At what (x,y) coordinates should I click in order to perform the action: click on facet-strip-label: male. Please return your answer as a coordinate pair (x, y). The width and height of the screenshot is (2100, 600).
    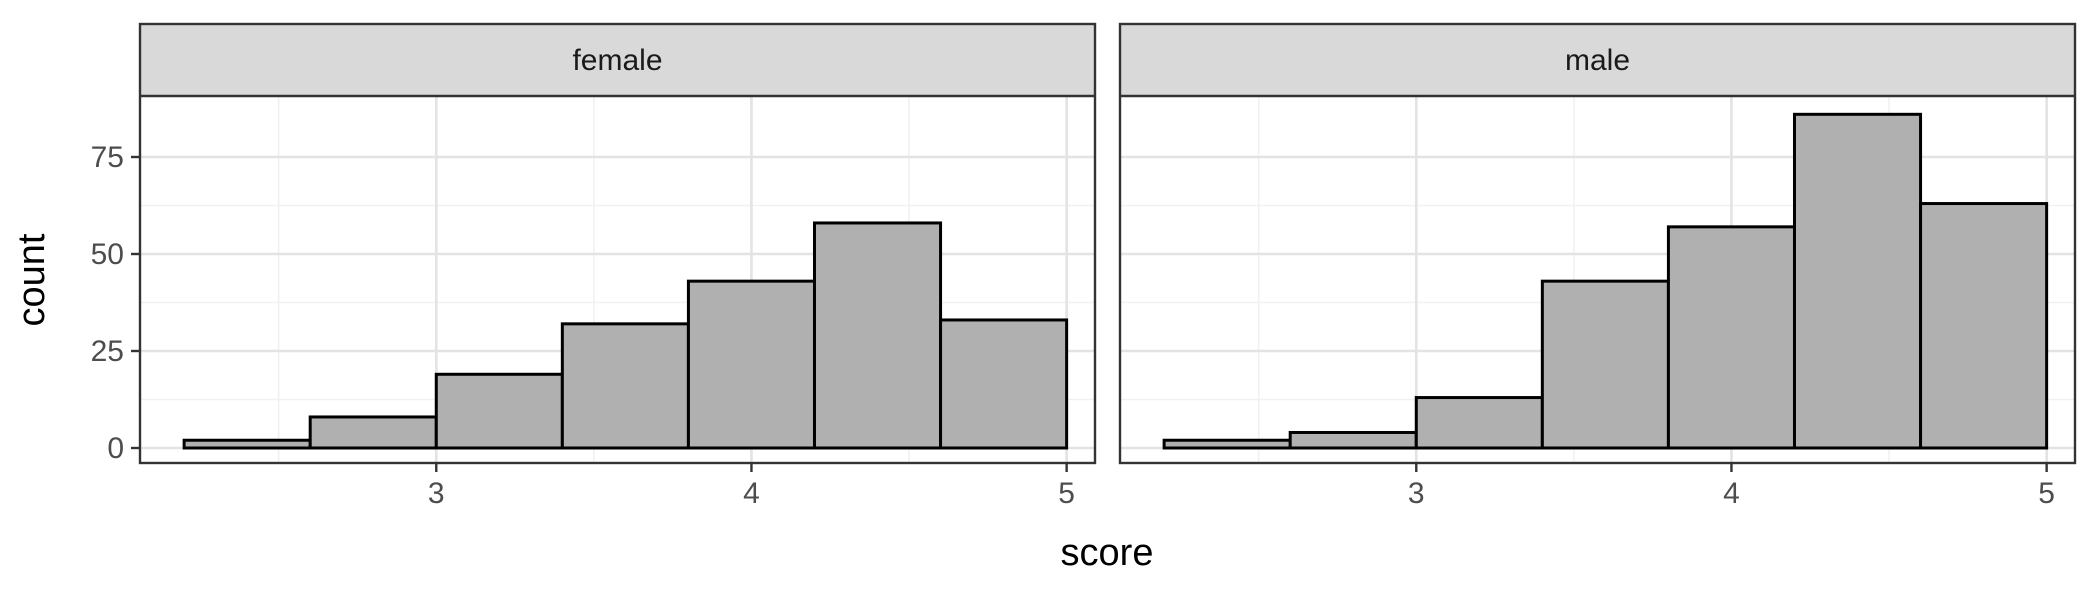
    Looking at the image, I should click on (1597, 60).